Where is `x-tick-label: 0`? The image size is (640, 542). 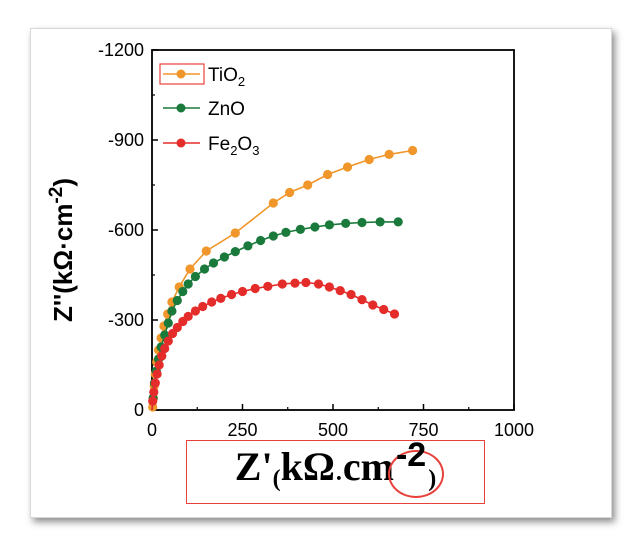
x-tick-label: 0 is located at coordinates (152, 430).